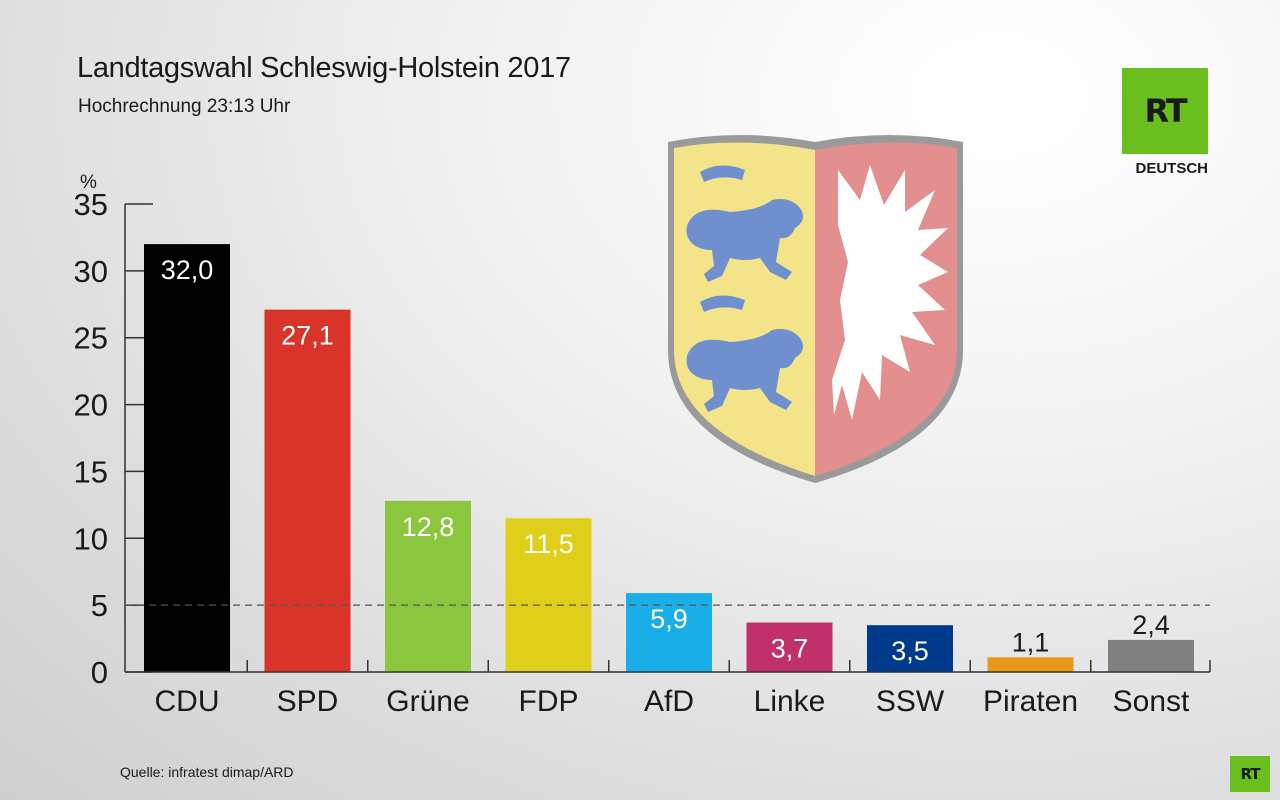 This screenshot has height=800, width=1280. What do you see at coordinates (88, 182) in the screenshot?
I see `y-axis-unit-label: %` at bounding box center [88, 182].